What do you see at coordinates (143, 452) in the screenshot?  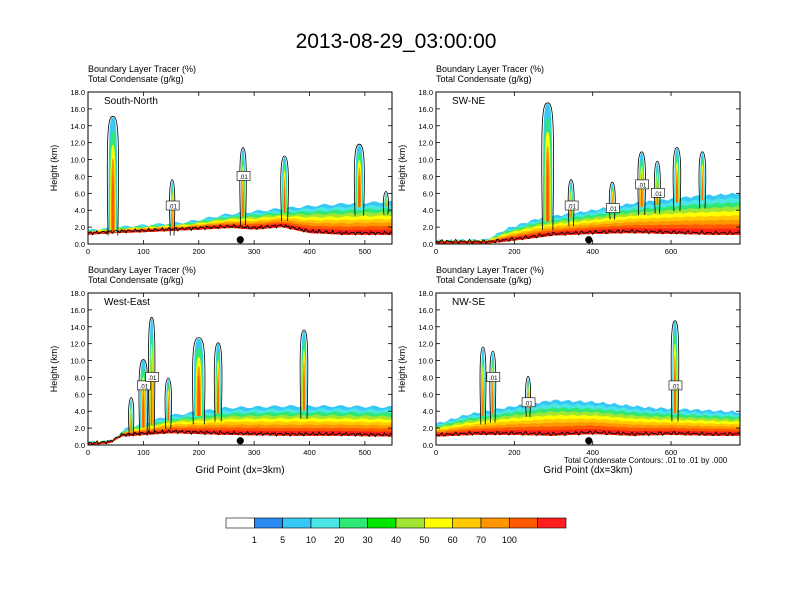 I see `x-tick-label: 100` at bounding box center [143, 452].